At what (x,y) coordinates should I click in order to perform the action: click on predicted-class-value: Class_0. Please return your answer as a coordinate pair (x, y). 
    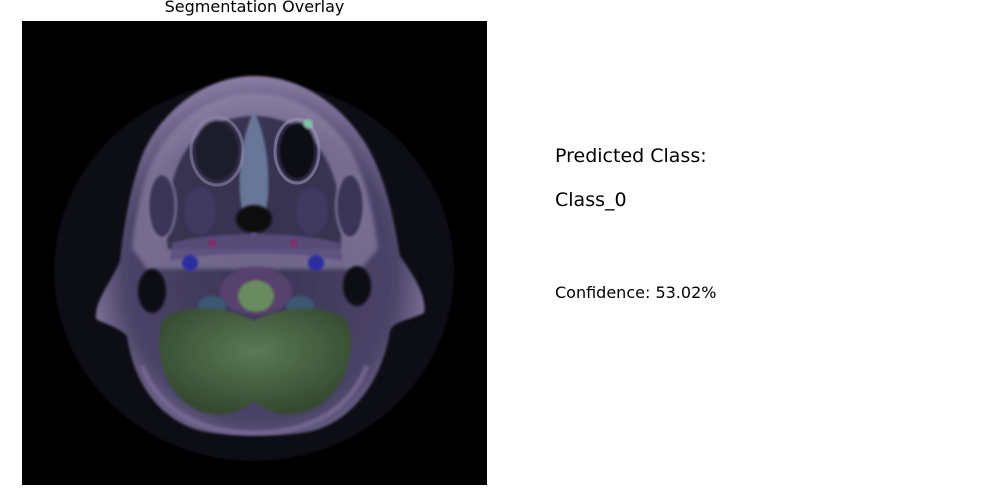
    Looking at the image, I should click on (591, 200).